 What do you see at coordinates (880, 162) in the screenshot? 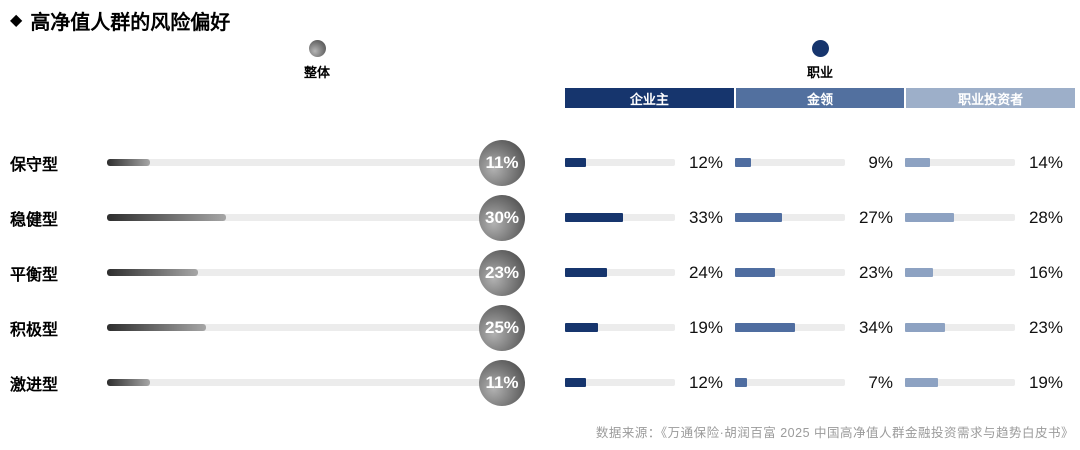
I see `mini-bar-value: 9%` at bounding box center [880, 162].